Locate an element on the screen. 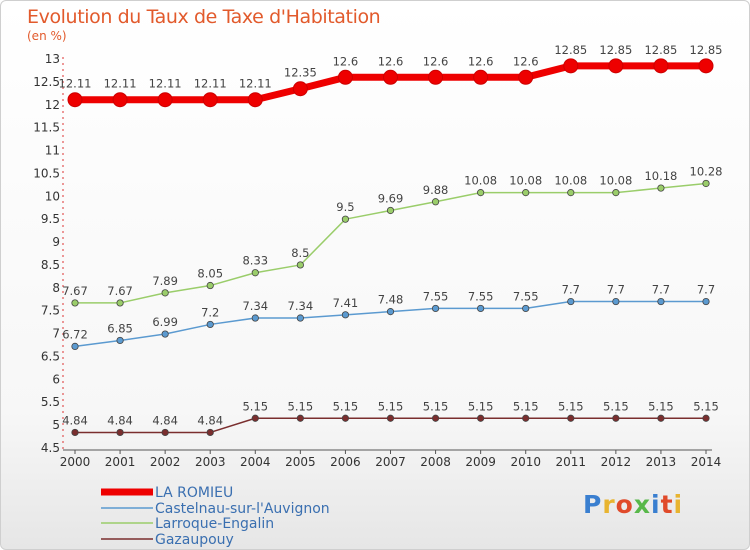  y-tick-label: 12.5 is located at coordinates (46, 82).